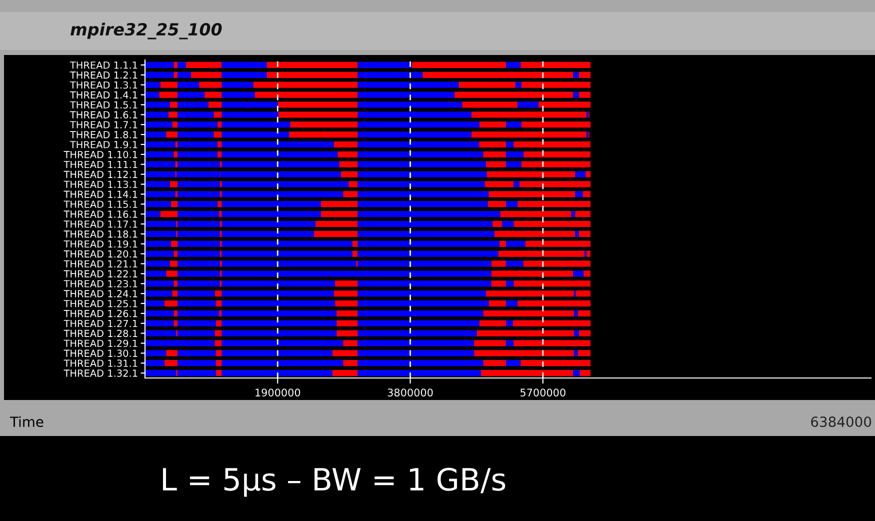  Describe the element at coordinates (104, 114) in the screenshot. I see `y-tick-label: THREAD 1.6.1` at that location.